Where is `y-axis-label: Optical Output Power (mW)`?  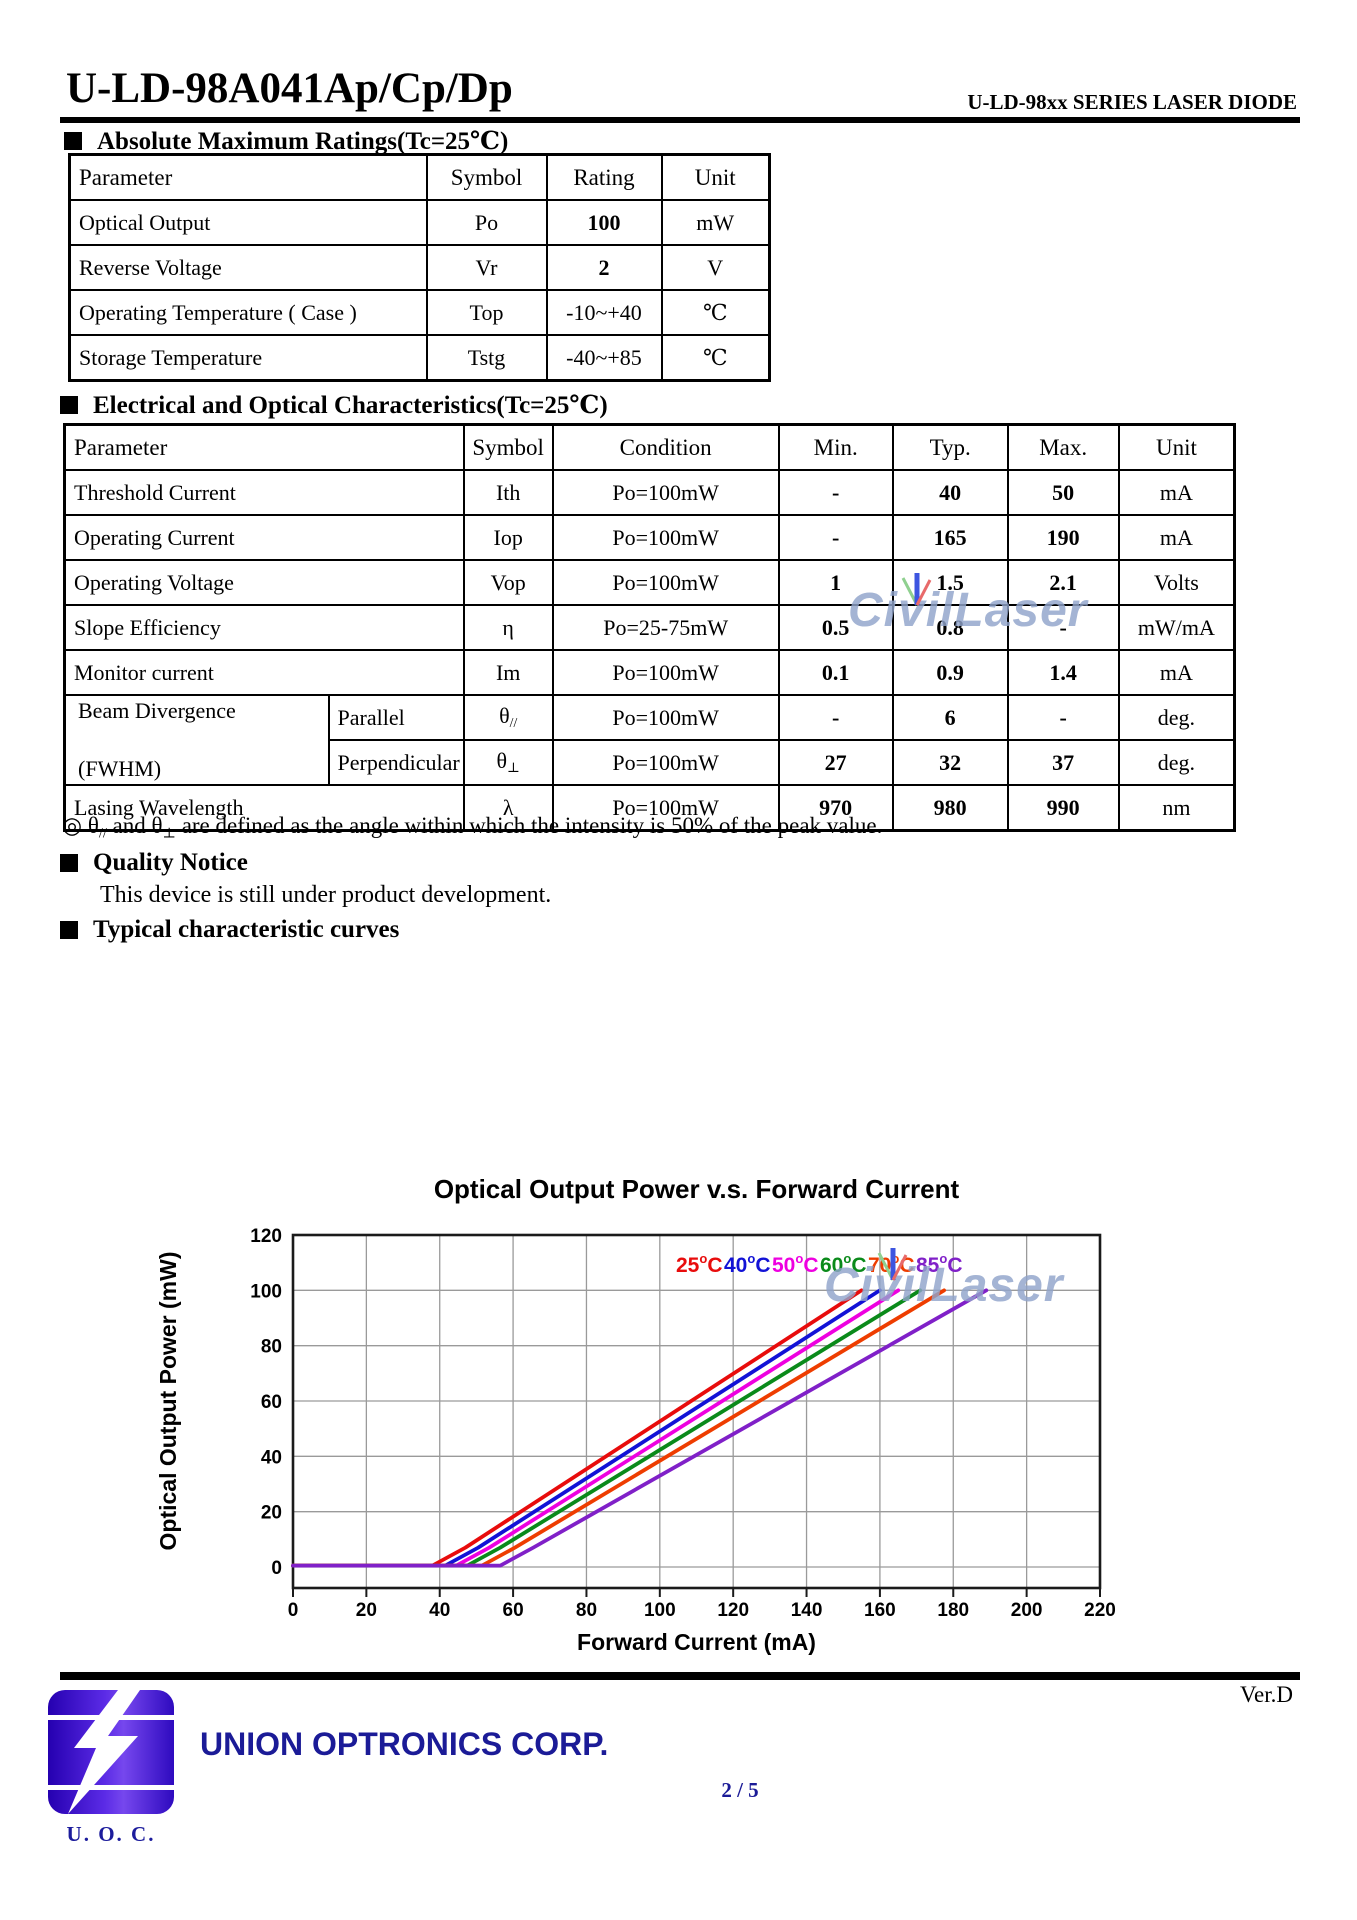
y-axis-label: Optical Output Power (mW) is located at coordinates (168, 1401).